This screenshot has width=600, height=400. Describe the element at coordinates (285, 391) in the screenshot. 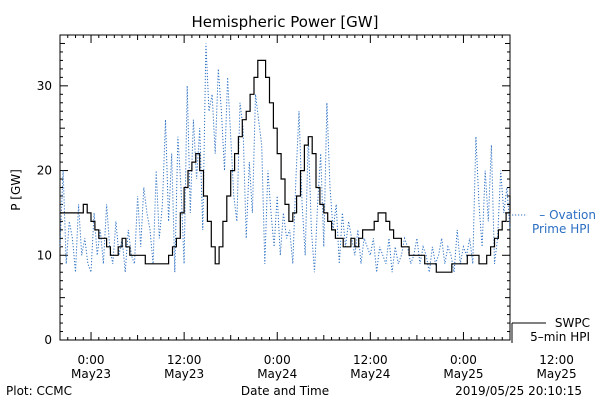

I see `x-axis-label: Date and Time` at that location.